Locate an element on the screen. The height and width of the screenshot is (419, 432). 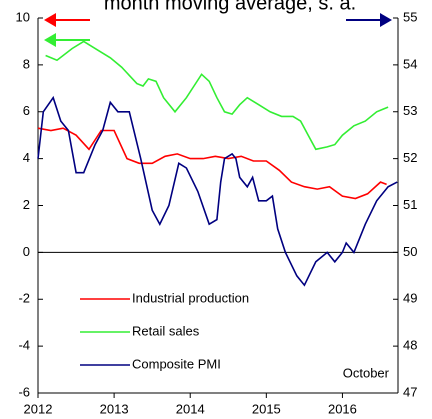
y-tick-label: -4 is located at coordinates (24, 345).